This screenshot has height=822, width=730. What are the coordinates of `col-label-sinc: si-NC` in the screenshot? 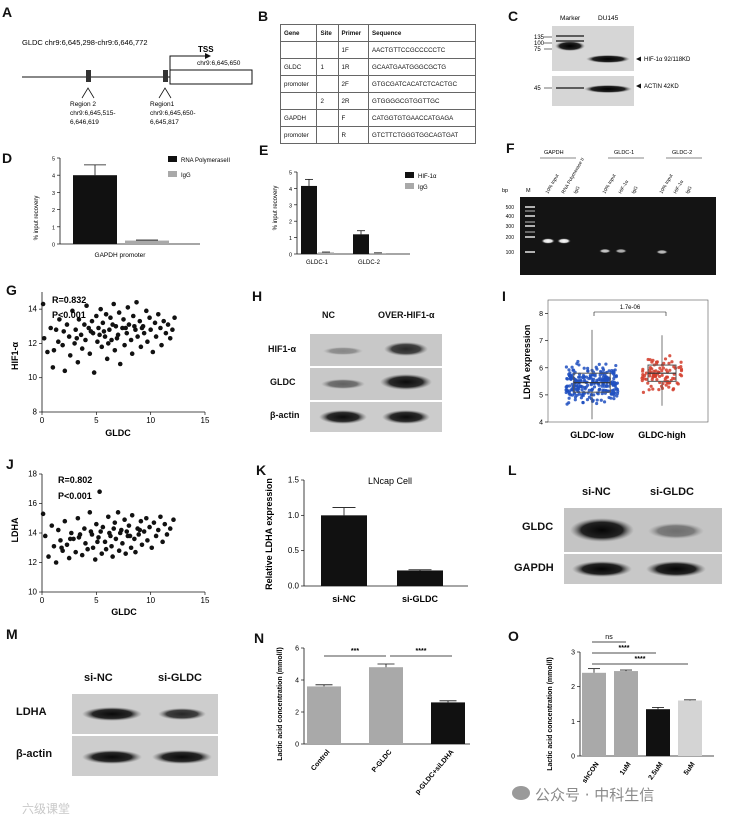 It's located at (596, 492).